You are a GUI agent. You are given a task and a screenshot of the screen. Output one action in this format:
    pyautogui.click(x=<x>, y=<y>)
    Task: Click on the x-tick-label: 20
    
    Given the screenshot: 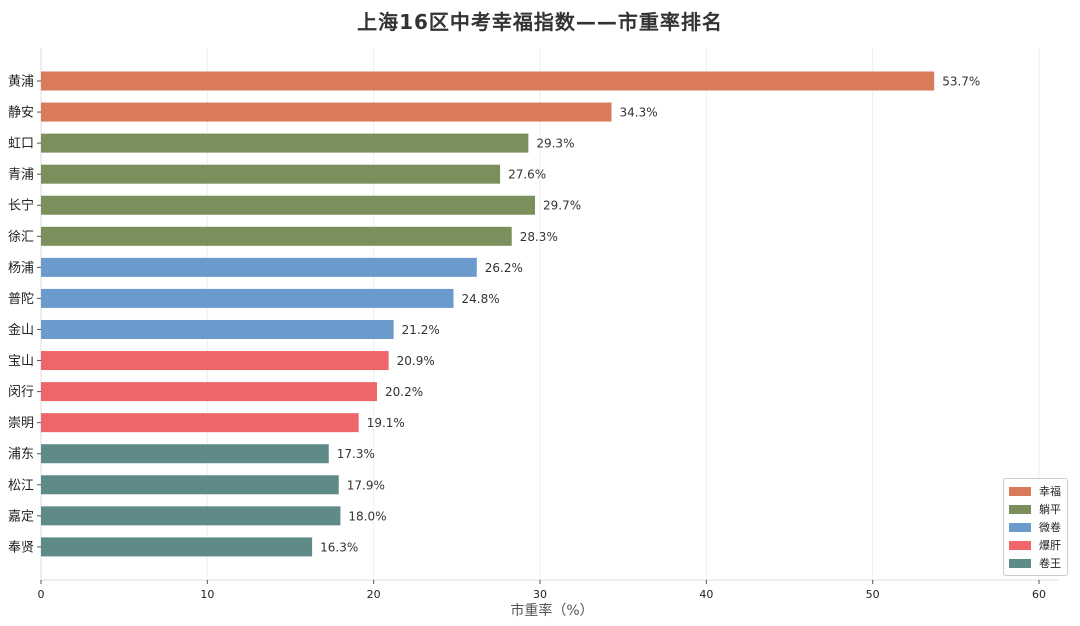 What is the action you would take?
    pyautogui.click(x=374, y=594)
    